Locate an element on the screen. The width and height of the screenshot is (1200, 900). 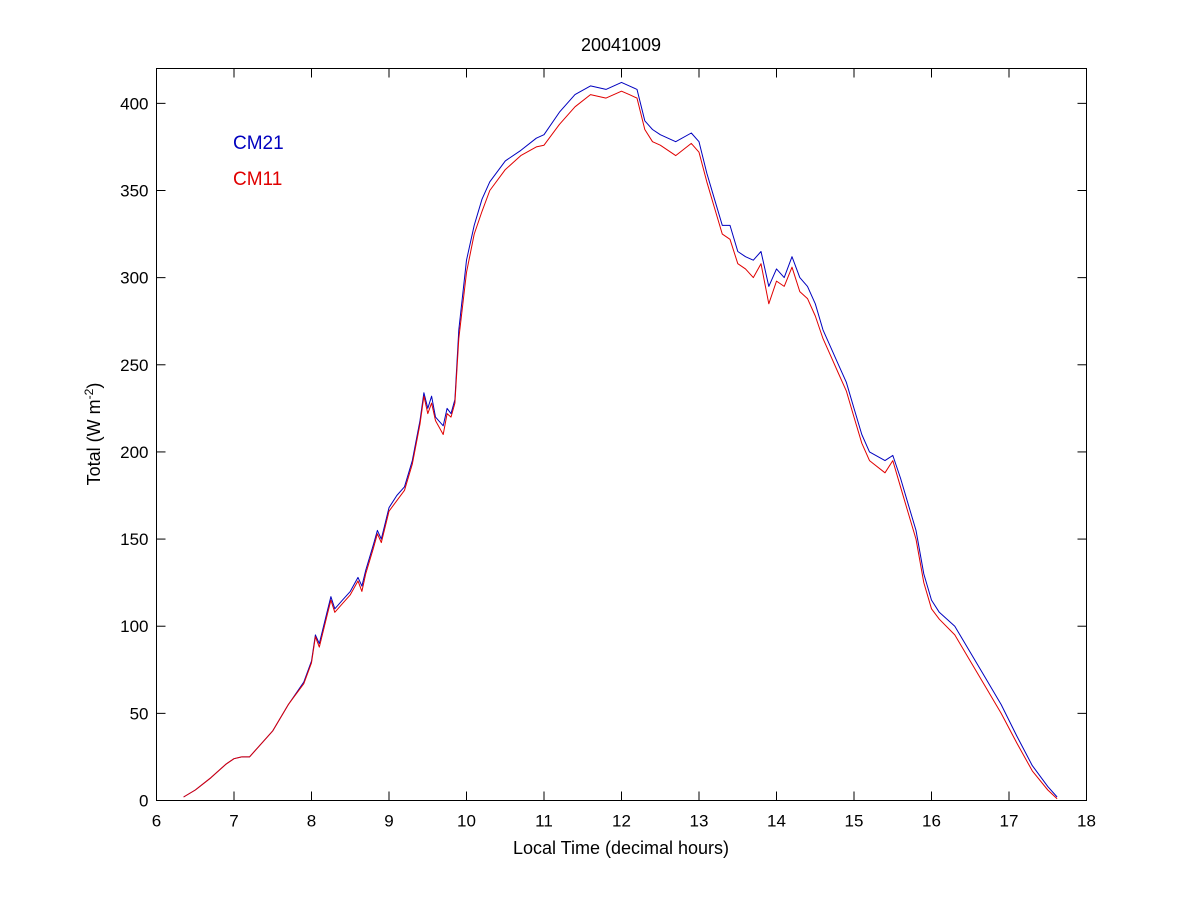
y-axis-label-main: Total (W m is located at coordinates (94, 442).